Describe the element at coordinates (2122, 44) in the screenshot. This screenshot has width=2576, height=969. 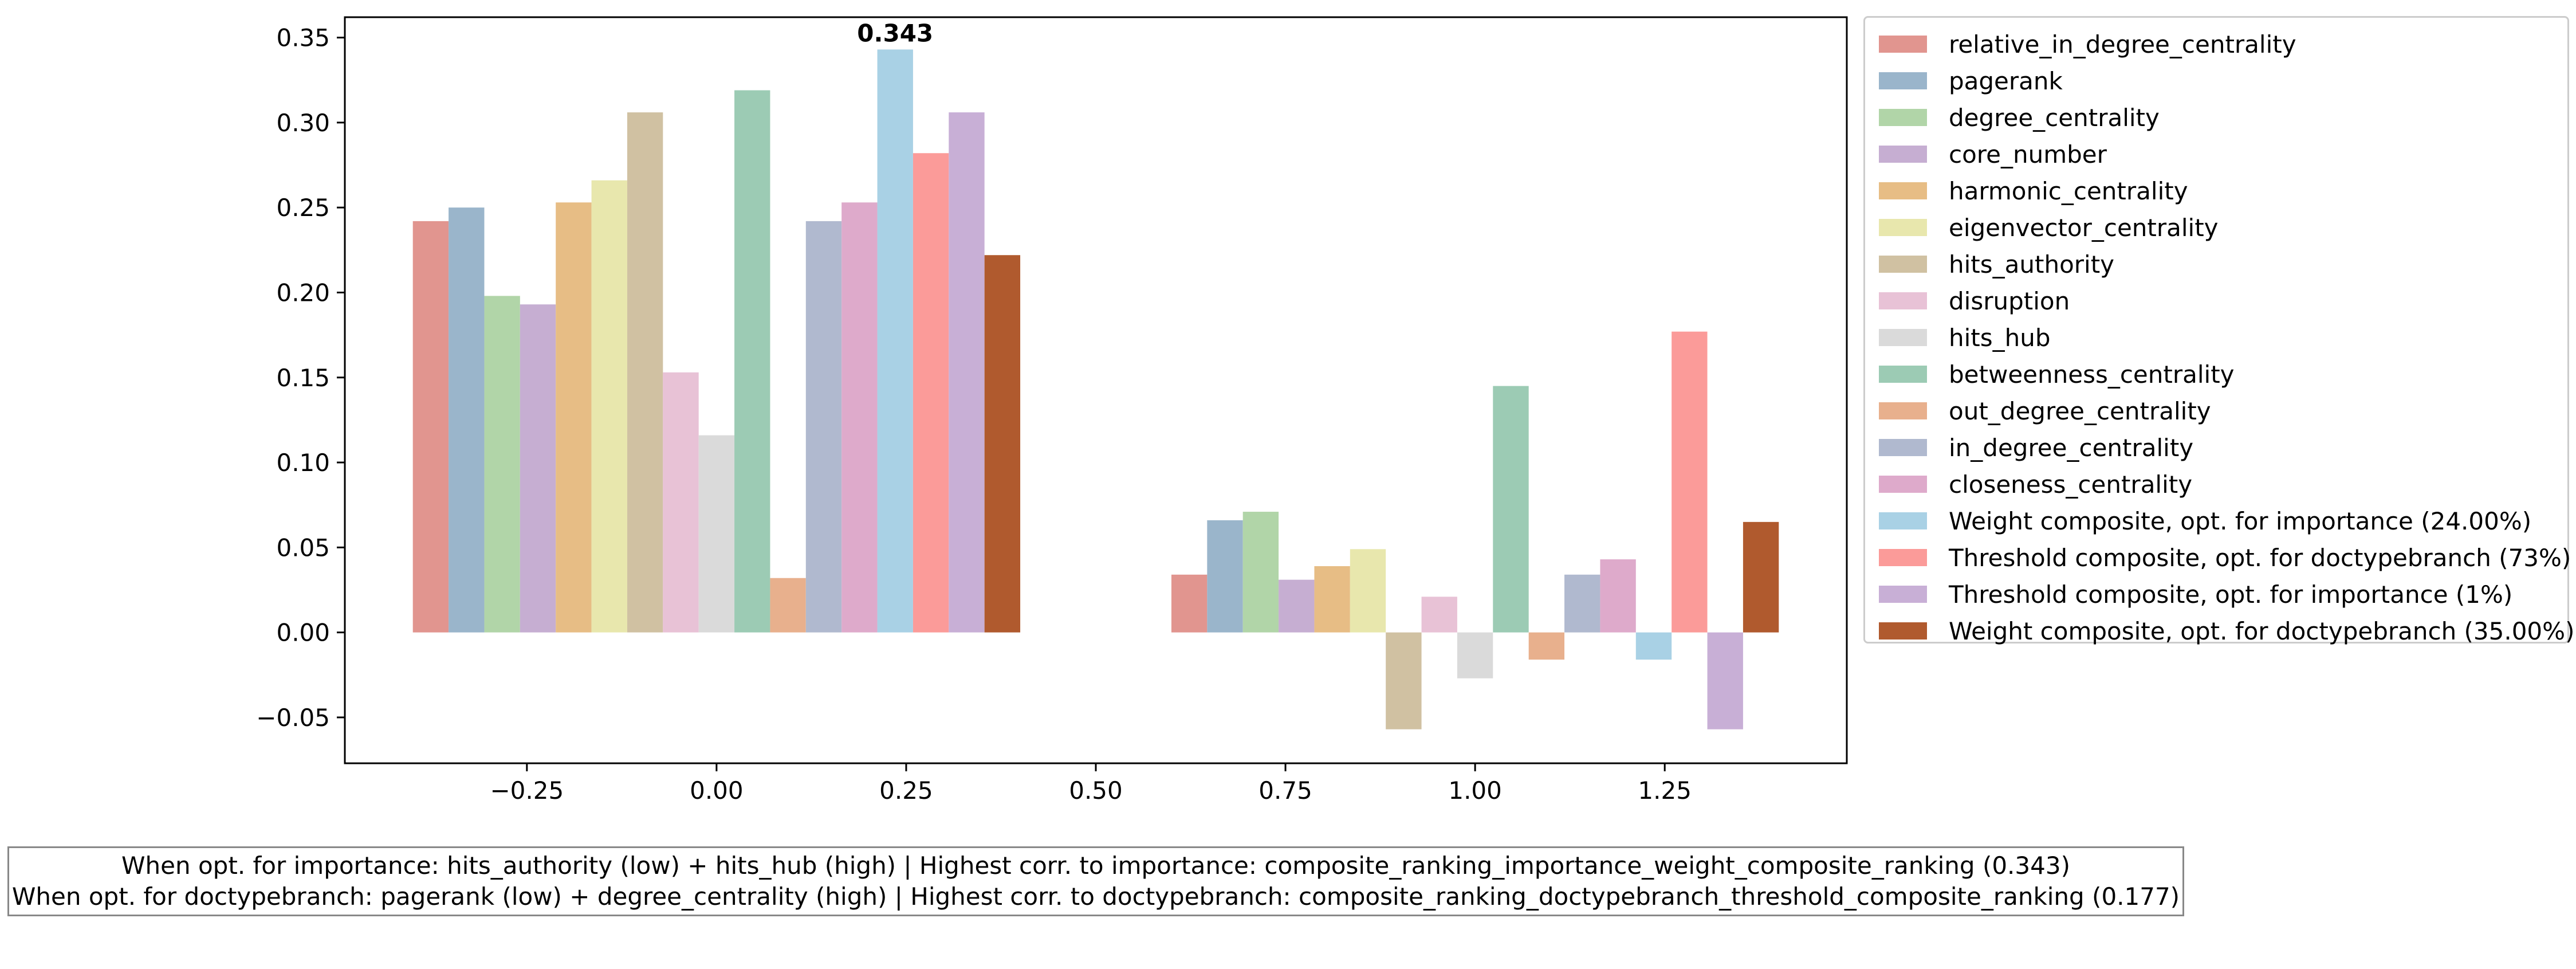
I see `legend-label: relative_in_degree_centrality` at that location.